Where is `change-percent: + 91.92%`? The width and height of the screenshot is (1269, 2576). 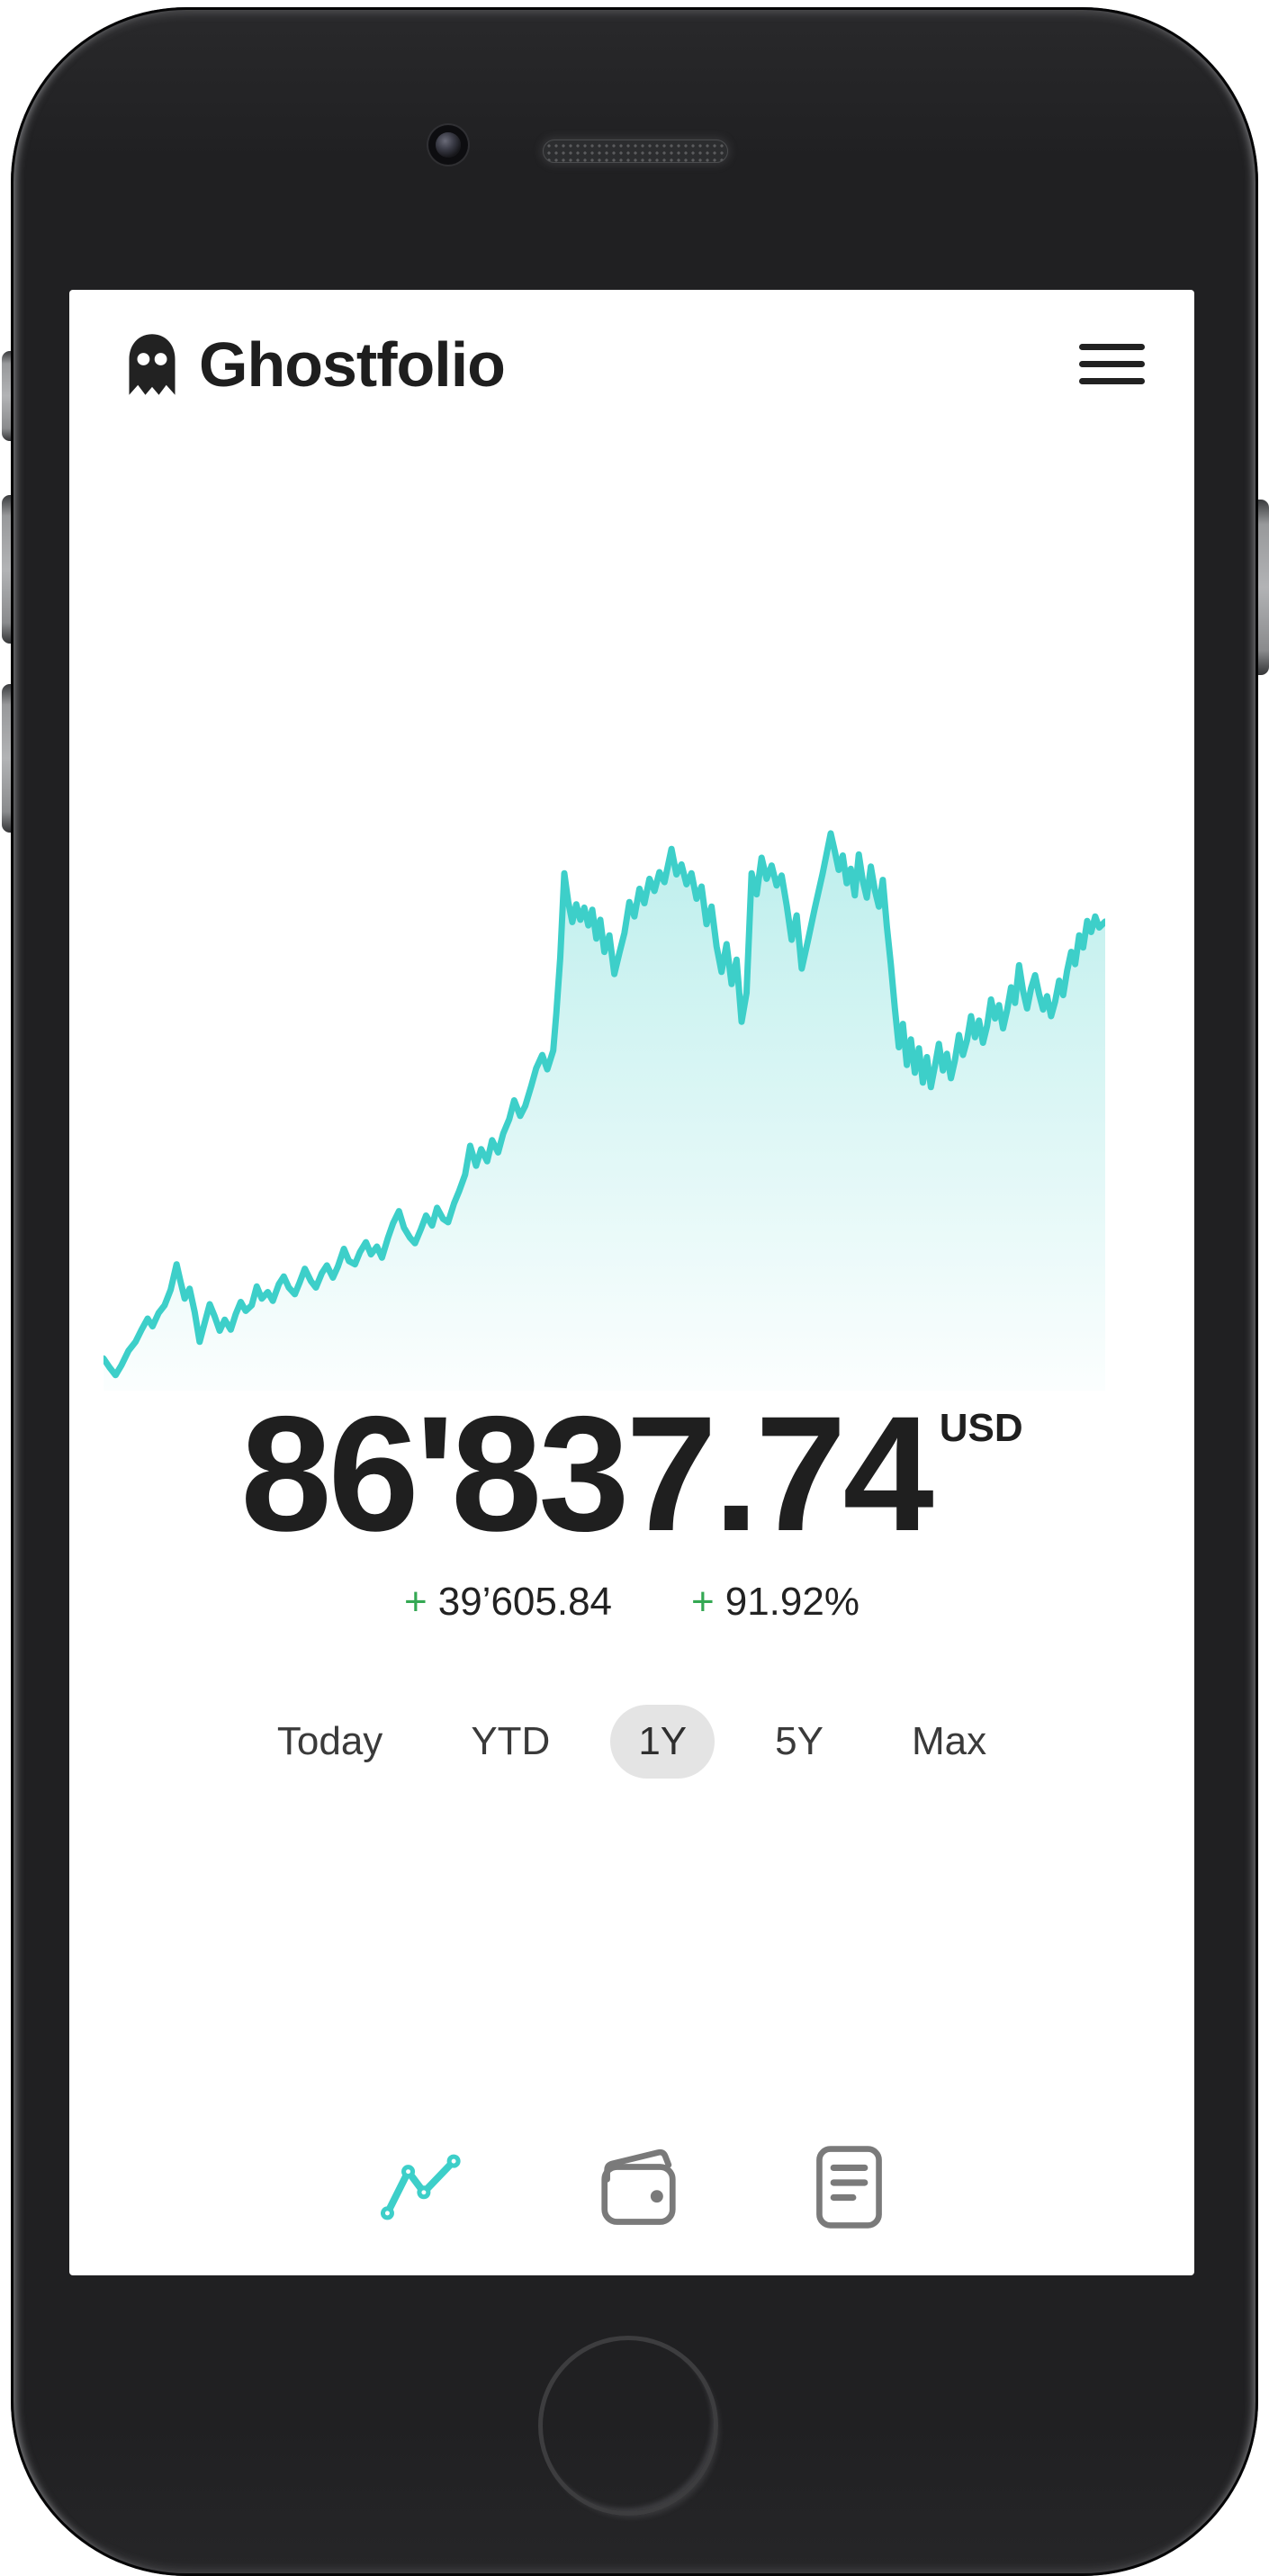
change-percent: + 91.92% is located at coordinates (776, 1602).